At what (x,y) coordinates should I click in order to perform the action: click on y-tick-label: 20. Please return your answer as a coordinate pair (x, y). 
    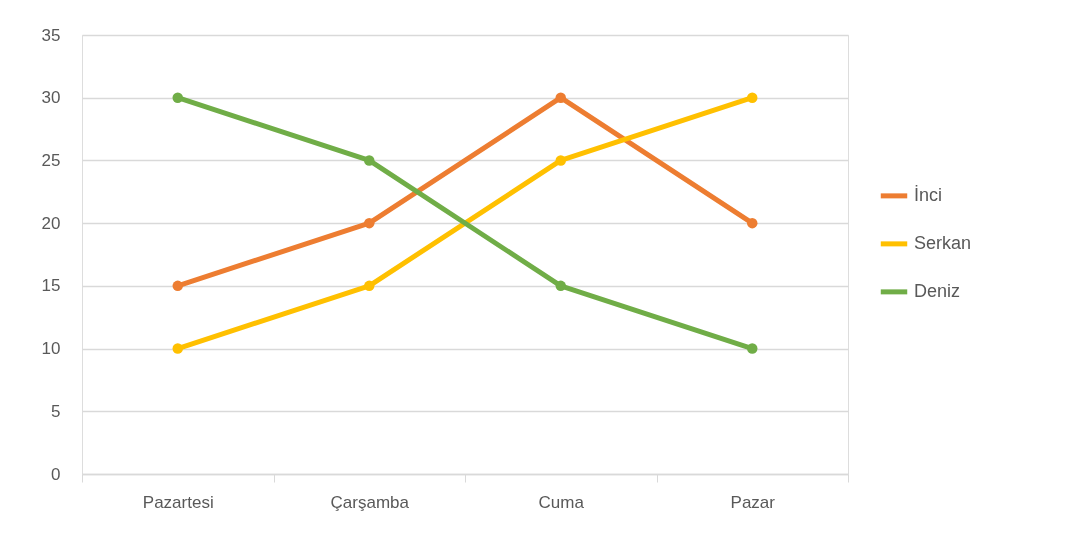
    Looking at the image, I should click on (51, 223).